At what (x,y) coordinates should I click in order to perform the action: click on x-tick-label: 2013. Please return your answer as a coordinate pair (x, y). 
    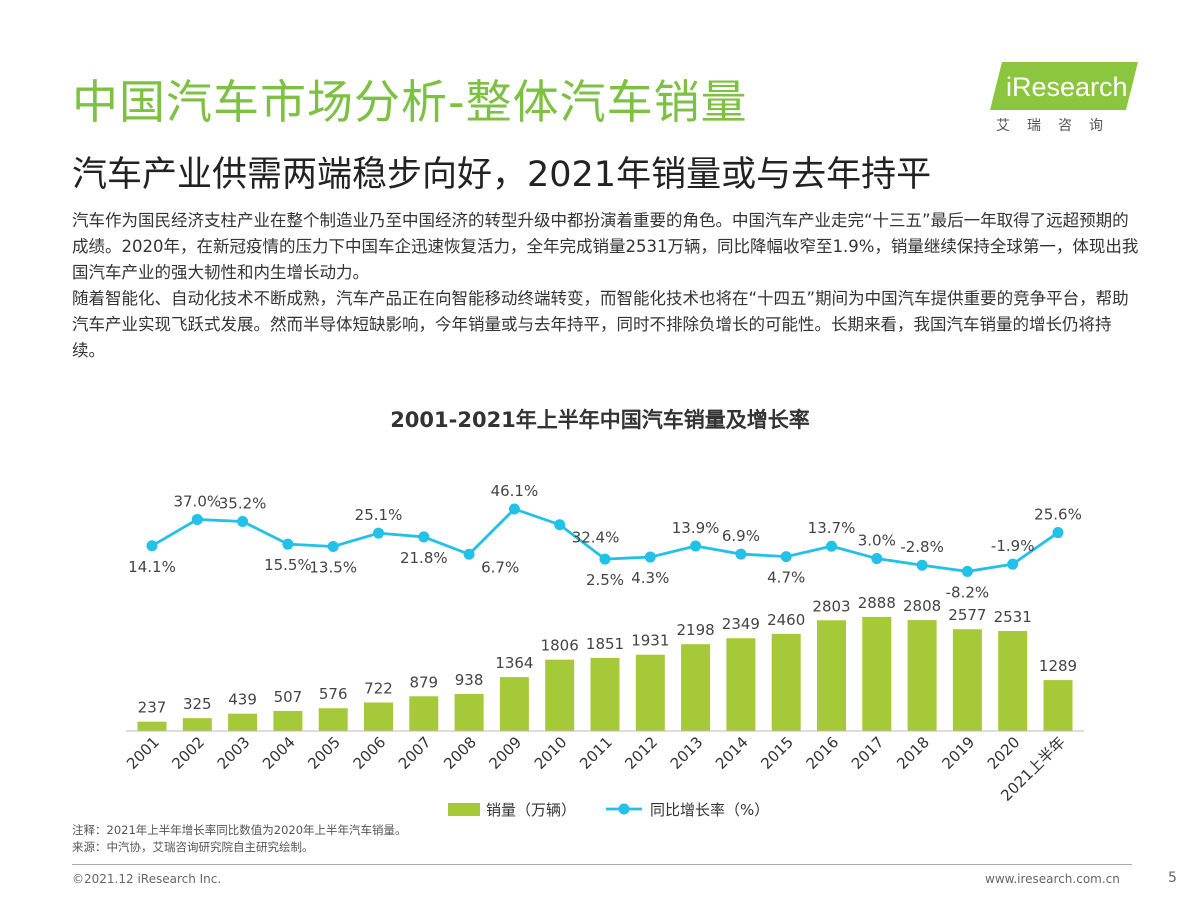
    Looking at the image, I should click on (687, 753).